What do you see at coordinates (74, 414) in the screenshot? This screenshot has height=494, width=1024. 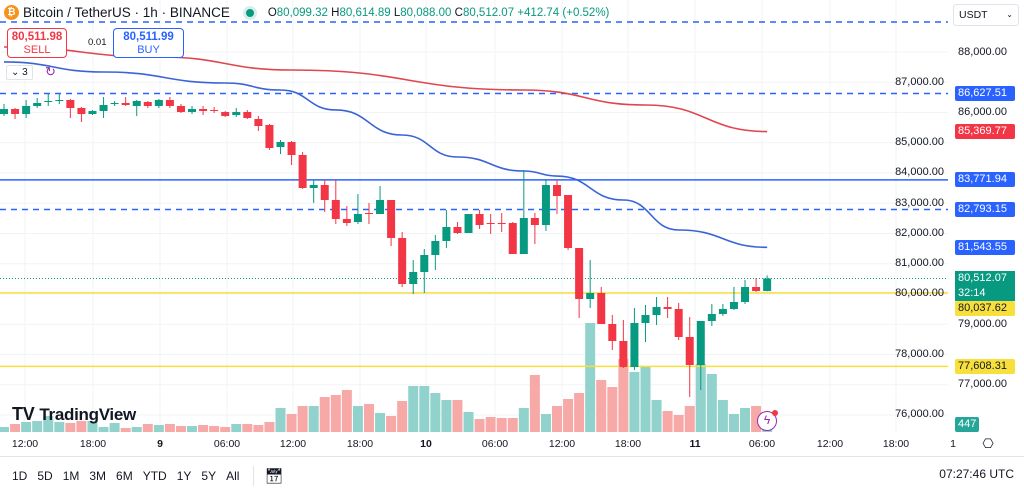 I see `tradingview-logo: TV TradingView` at bounding box center [74, 414].